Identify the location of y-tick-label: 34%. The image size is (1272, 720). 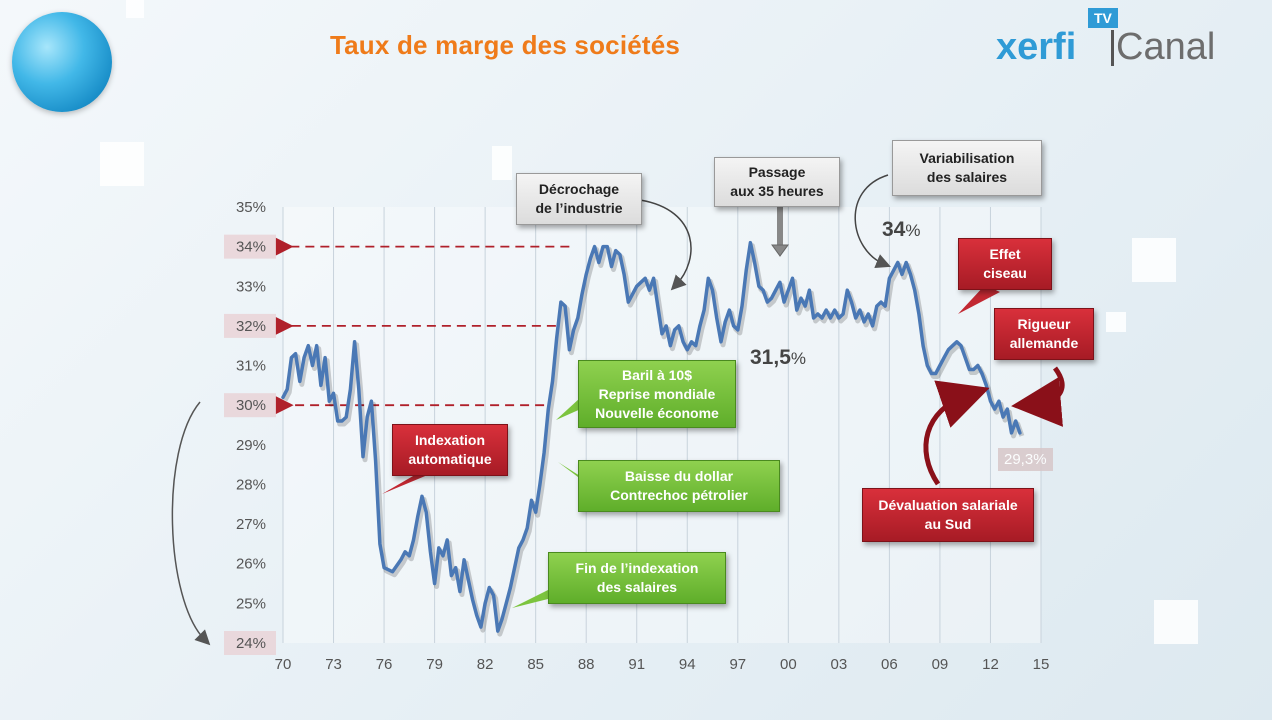
(251, 247).